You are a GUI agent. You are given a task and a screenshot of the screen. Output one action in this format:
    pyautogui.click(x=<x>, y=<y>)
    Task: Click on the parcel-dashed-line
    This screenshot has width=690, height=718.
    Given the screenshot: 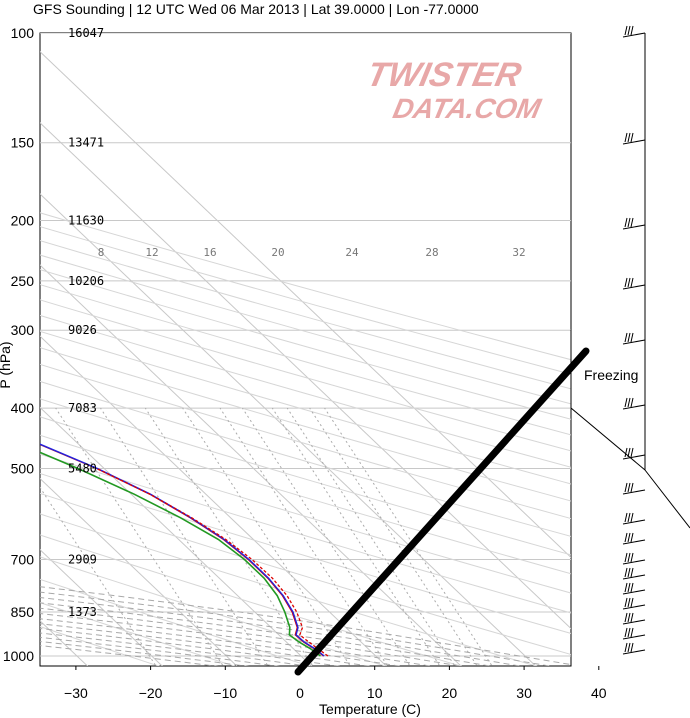 What is the action you would take?
    pyautogui.click(x=212, y=562)
    